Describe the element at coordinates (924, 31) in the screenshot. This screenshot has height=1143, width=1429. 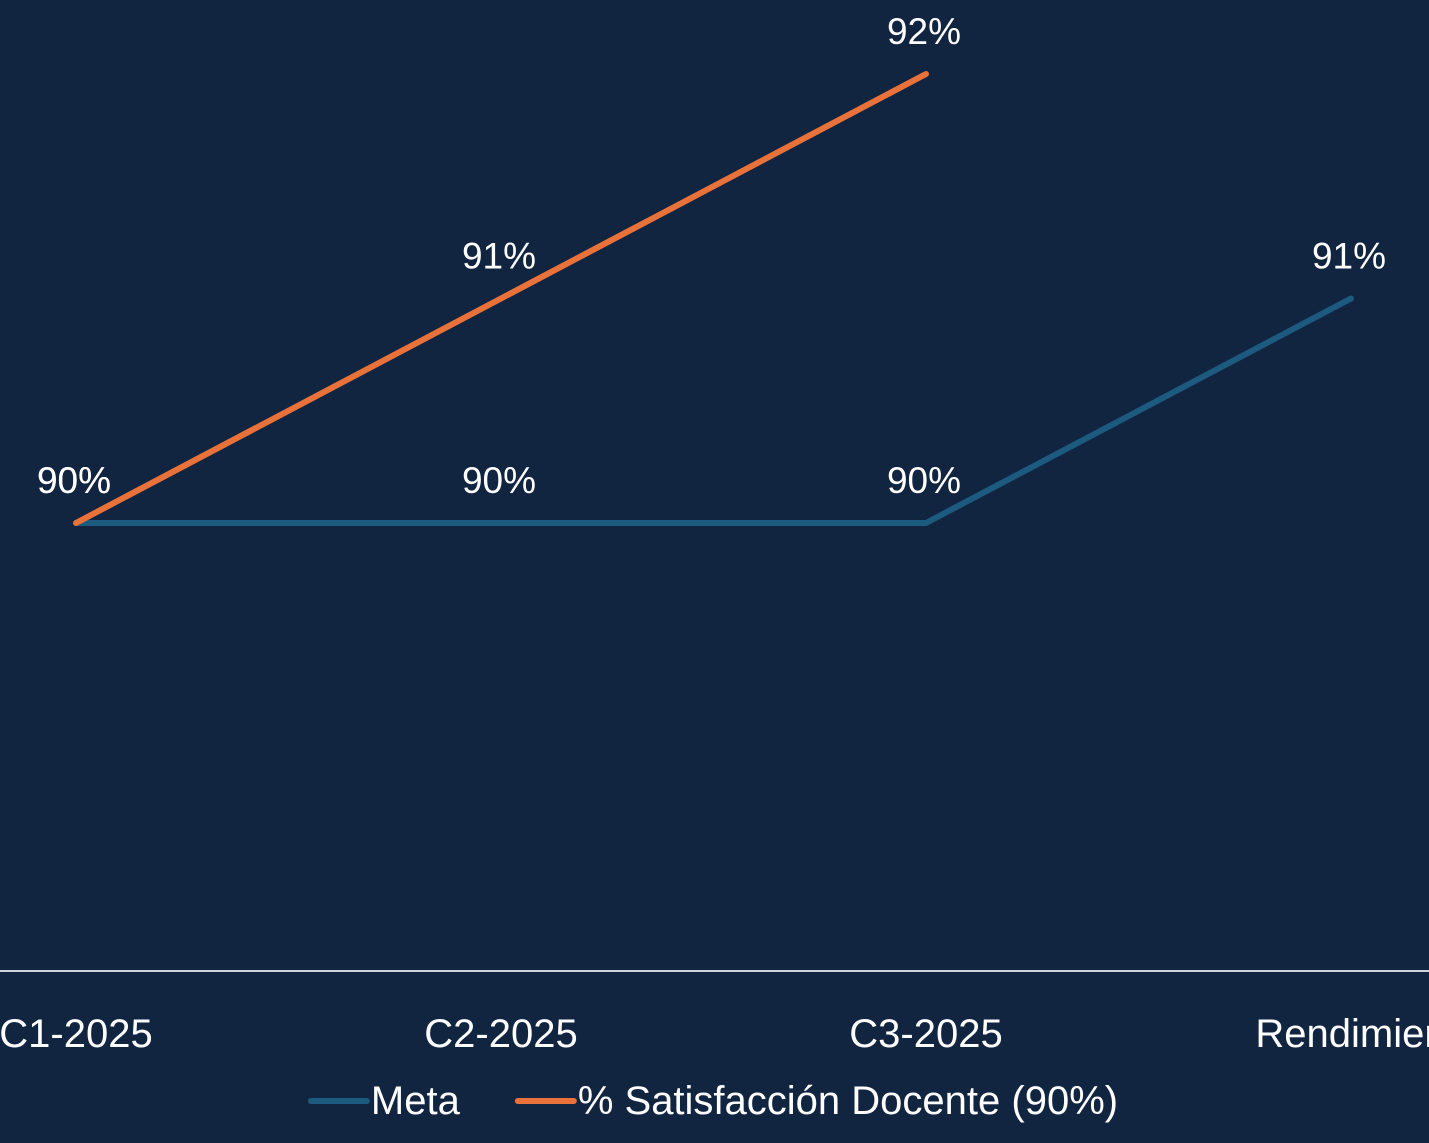
I see `data-label-satisfaccion-docente-90-2: 92%` at that location.